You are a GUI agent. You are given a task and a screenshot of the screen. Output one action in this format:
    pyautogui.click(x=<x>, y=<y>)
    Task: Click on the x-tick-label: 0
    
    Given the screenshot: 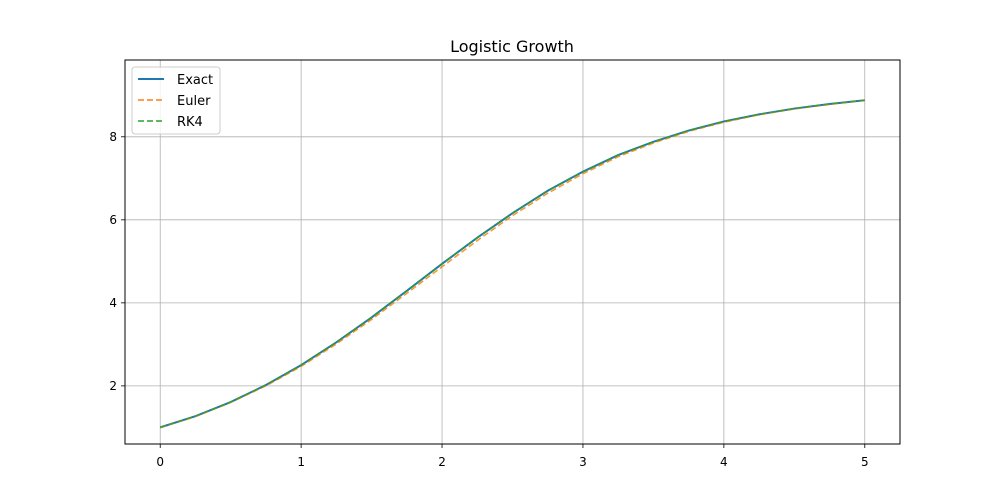 What is the action you would take?
    pyautogui.click(x=160, y=462)
    